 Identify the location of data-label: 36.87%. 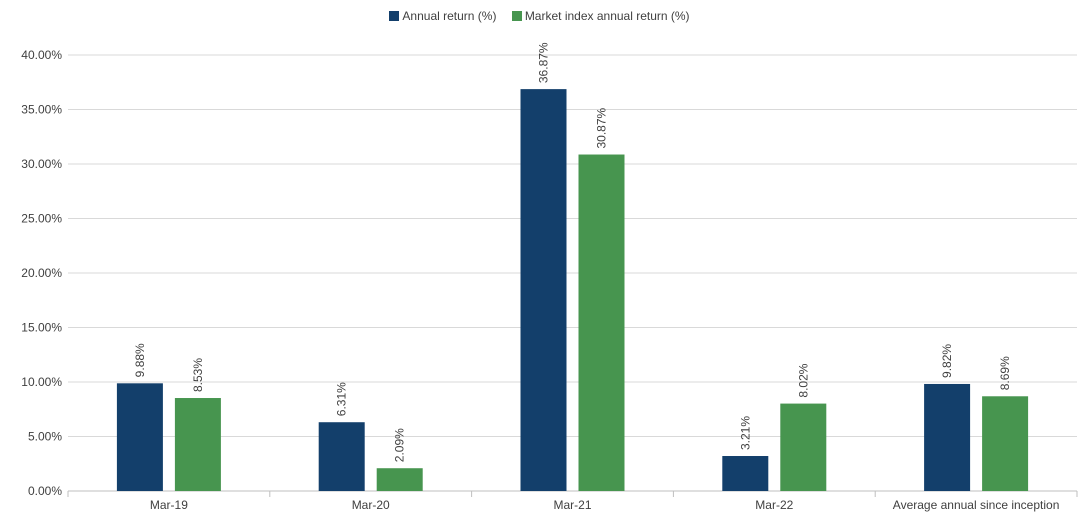
(544, 62).